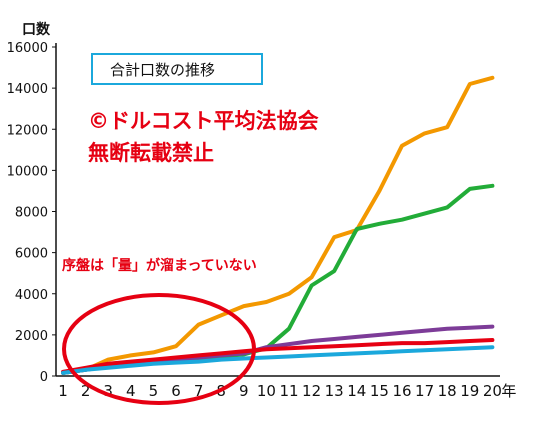  I want to click on x-tick-label: 17, so click(424, 391).